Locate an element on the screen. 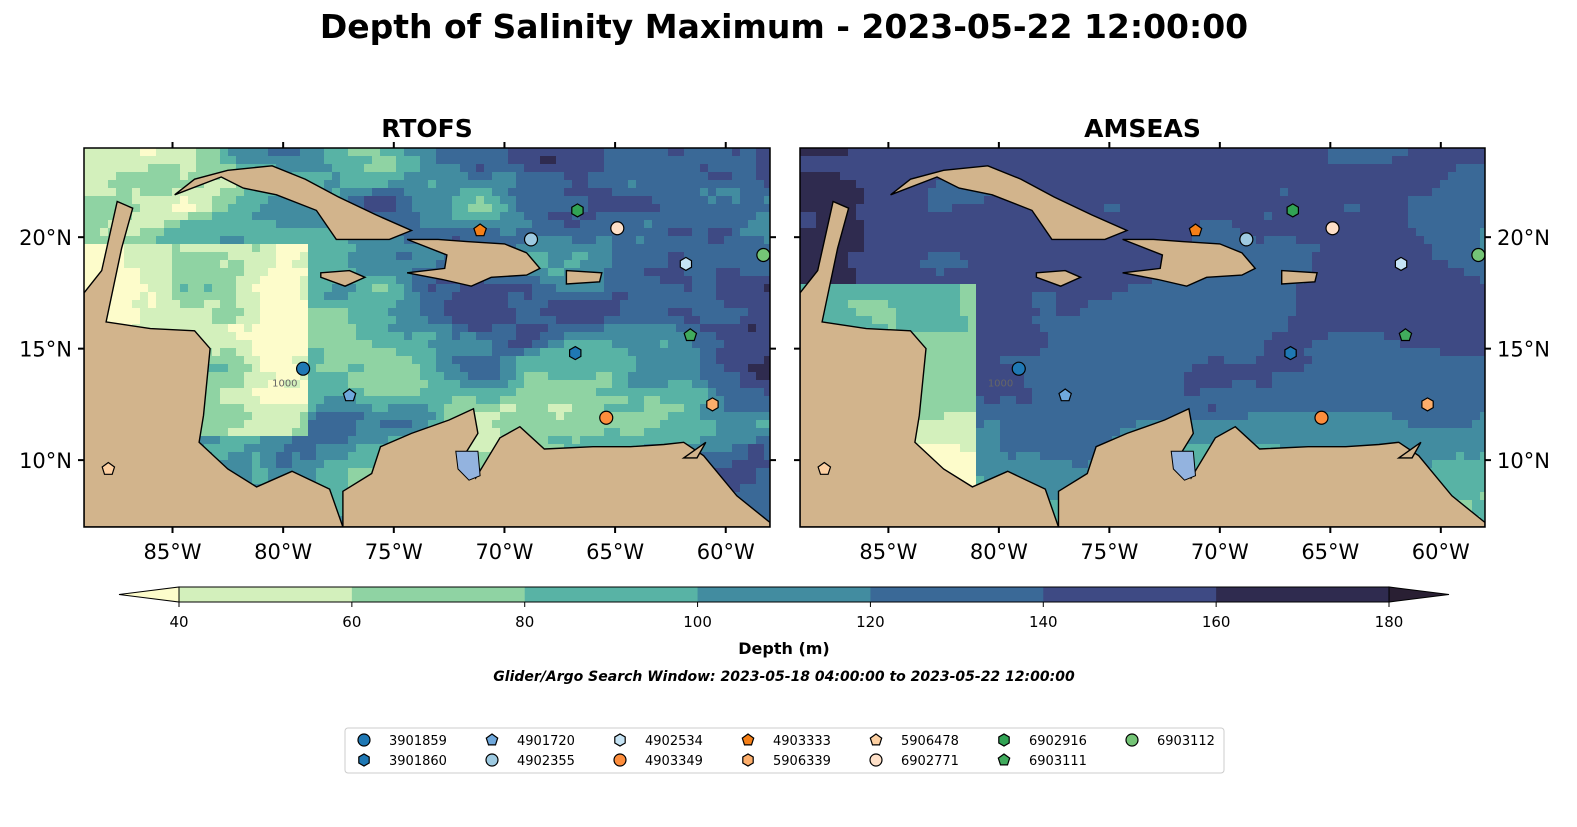  legend-label: 6903111 is located at coordinates (1058, 761).